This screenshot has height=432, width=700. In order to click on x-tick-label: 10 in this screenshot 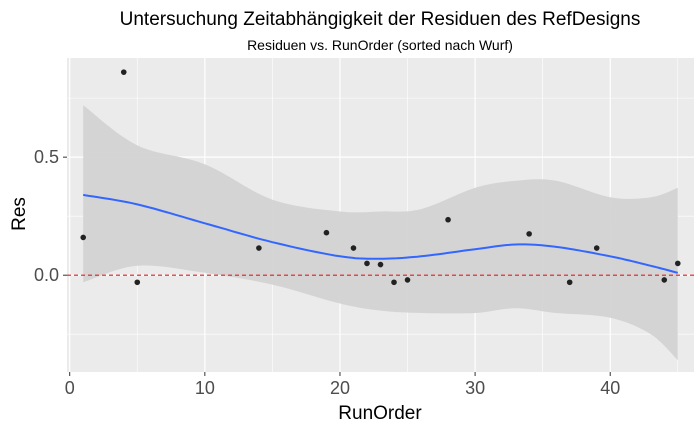, I will do `click(205, 388)`.